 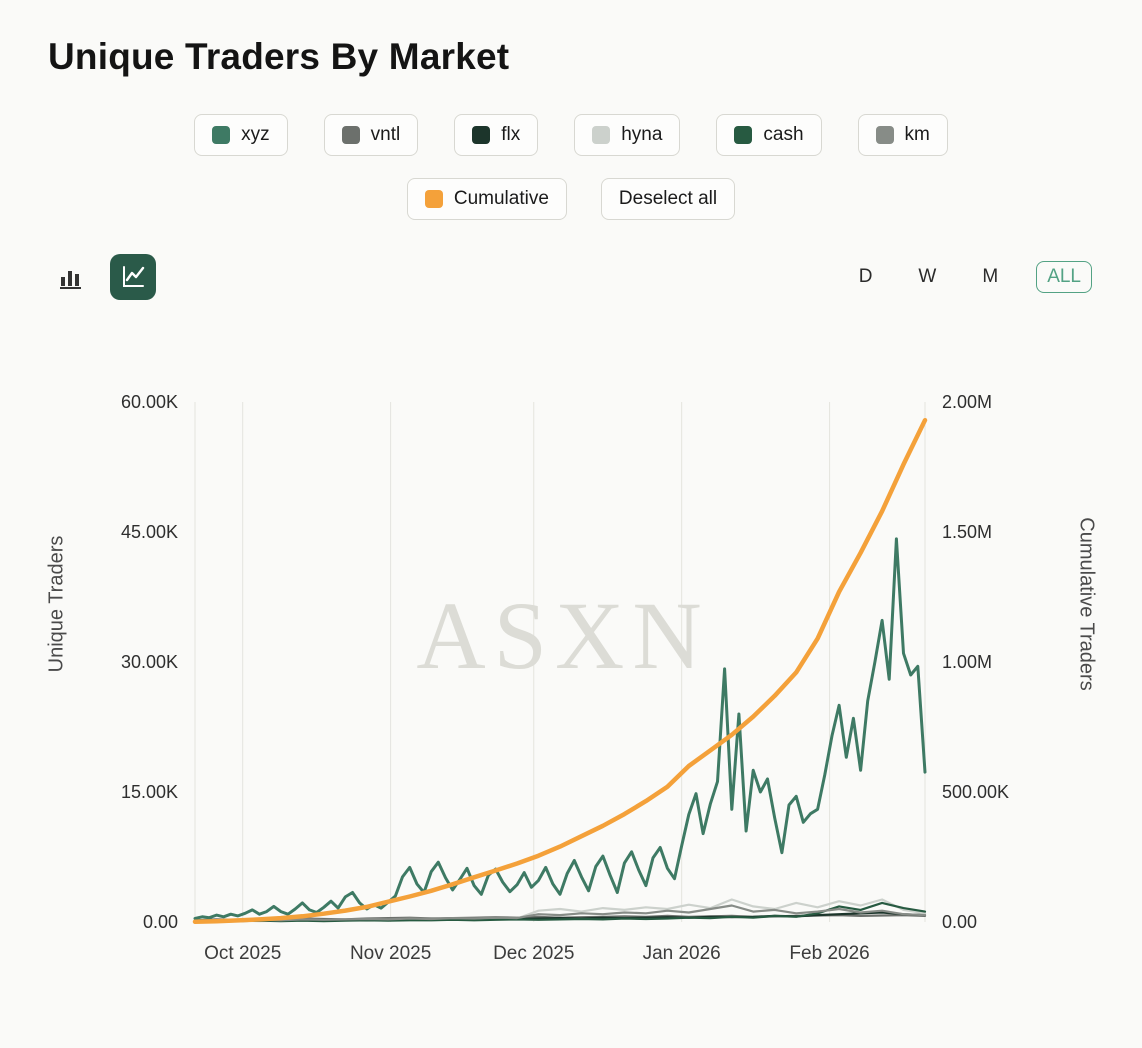 I want to click on x-axis-label: Dec 2025, so click(x=533, y=953).